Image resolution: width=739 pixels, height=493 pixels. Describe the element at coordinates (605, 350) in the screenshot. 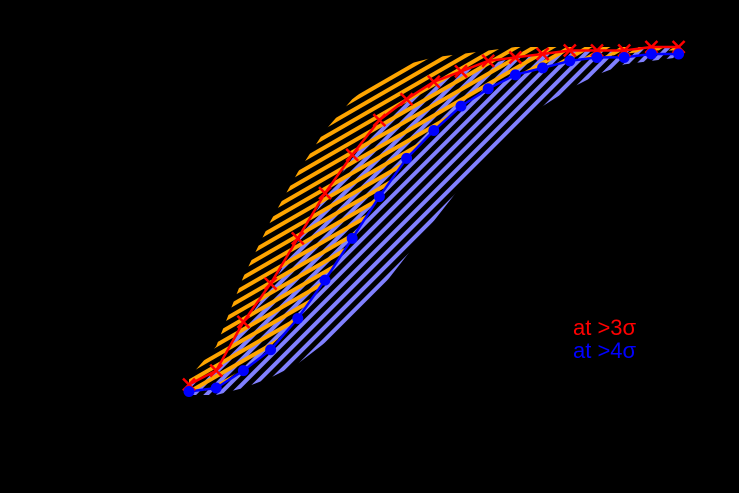

I see `legend-entry-4sigma: at >4σ` at that location.